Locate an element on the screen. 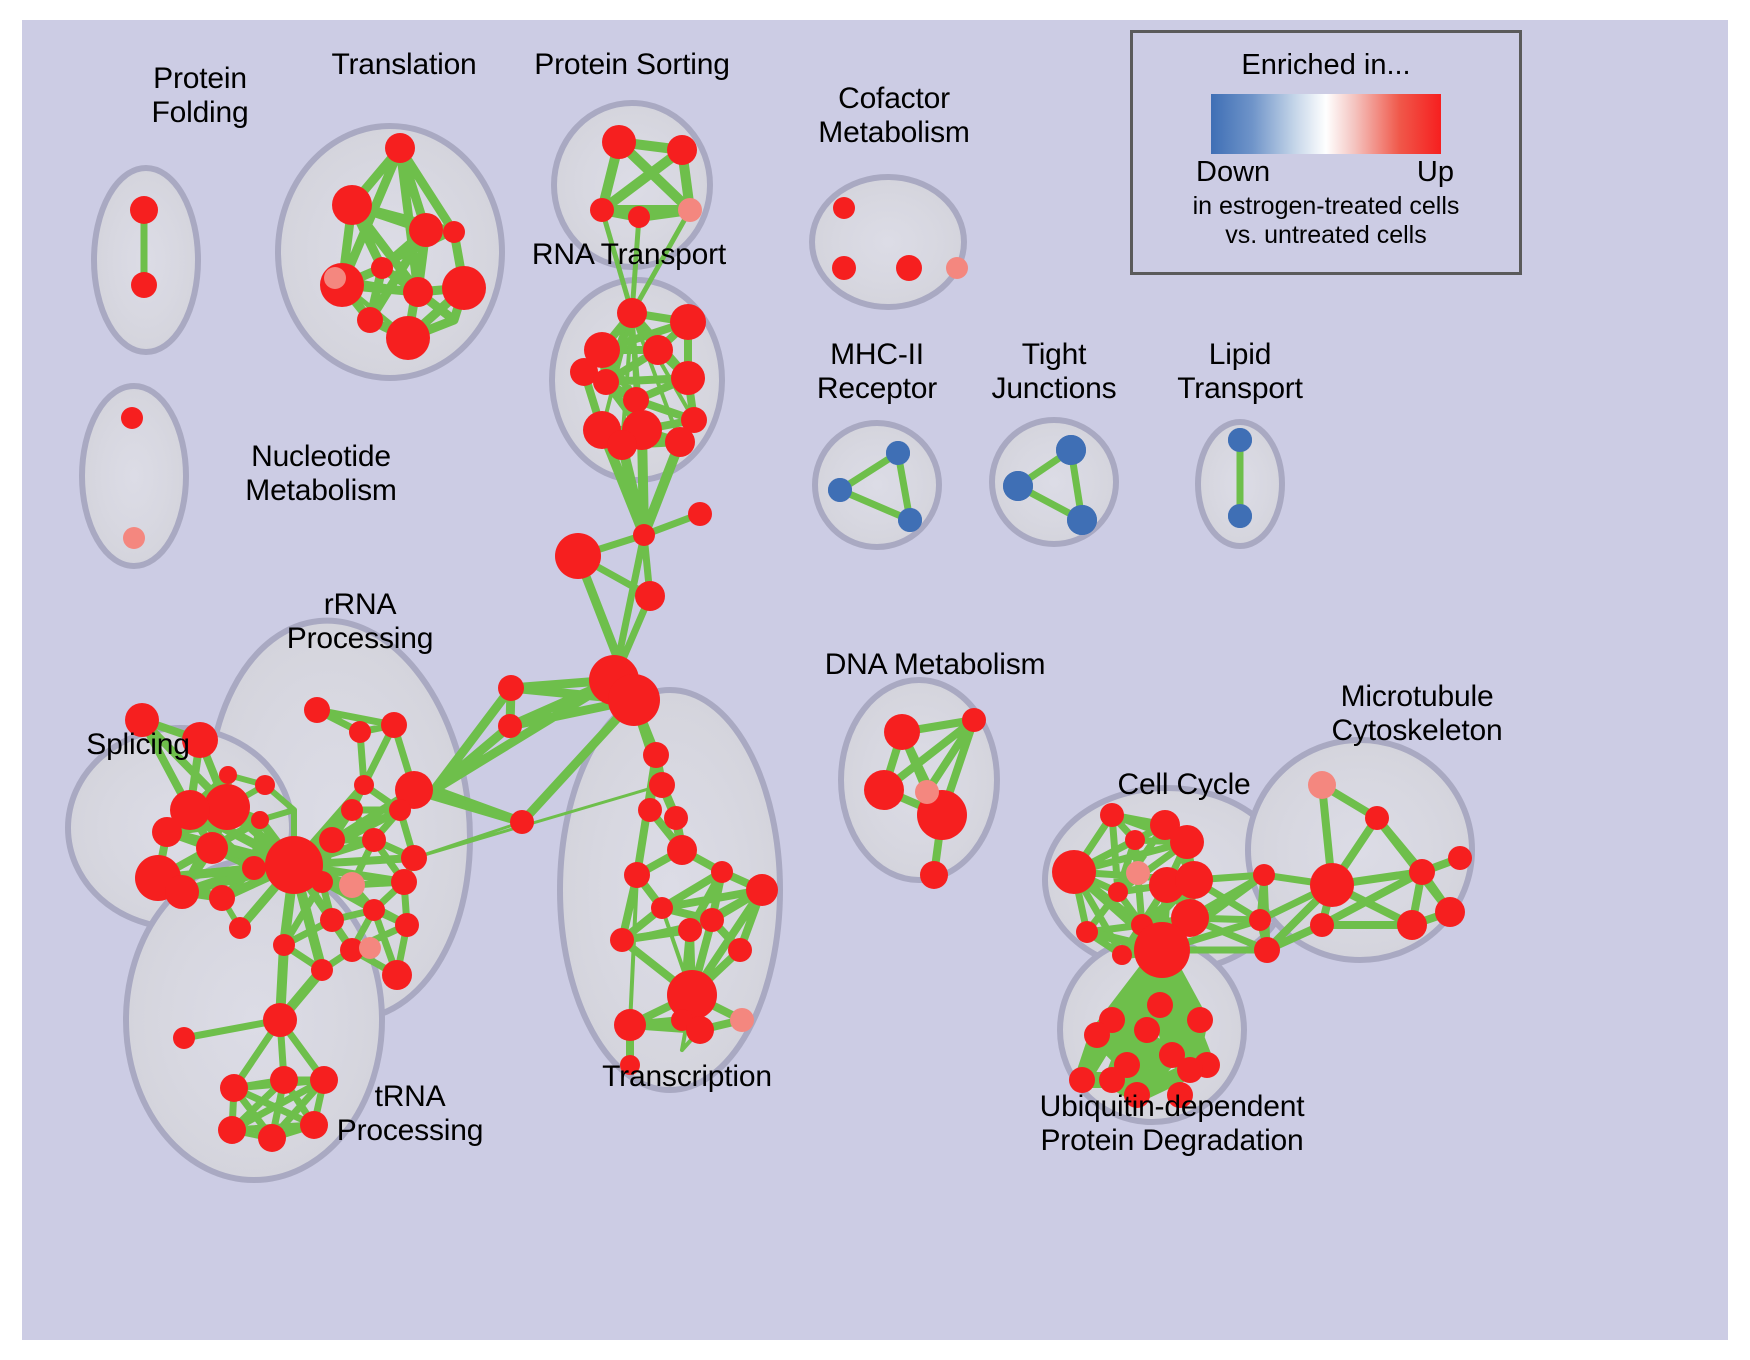  cluster-label-cofactor-metabolism: Cofactor Metabolism is located at coordinates (894, 115).